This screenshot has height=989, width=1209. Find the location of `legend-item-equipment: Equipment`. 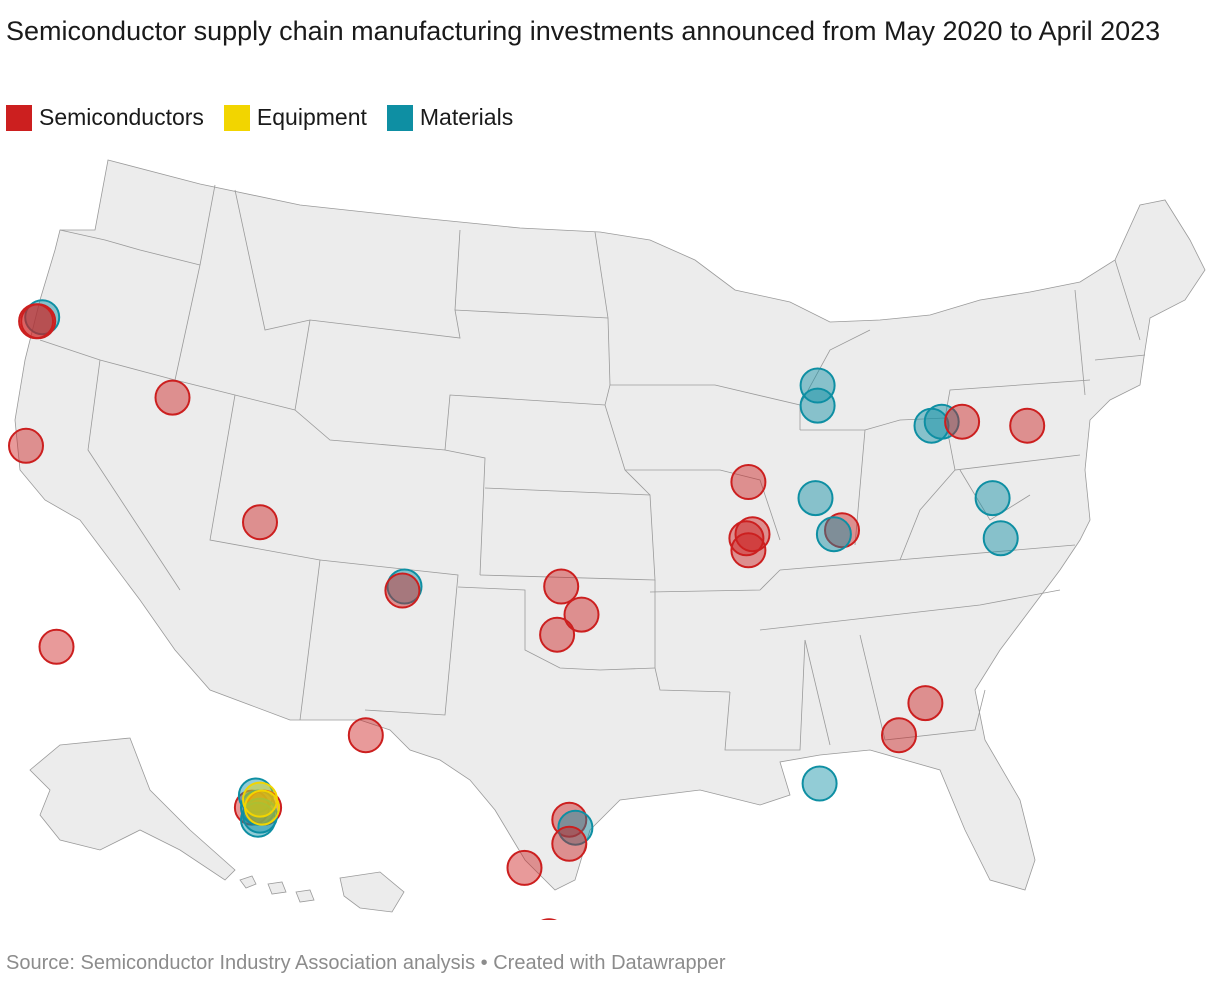

legend-item-equipment: Equipment is located at coordinates (295, 117).